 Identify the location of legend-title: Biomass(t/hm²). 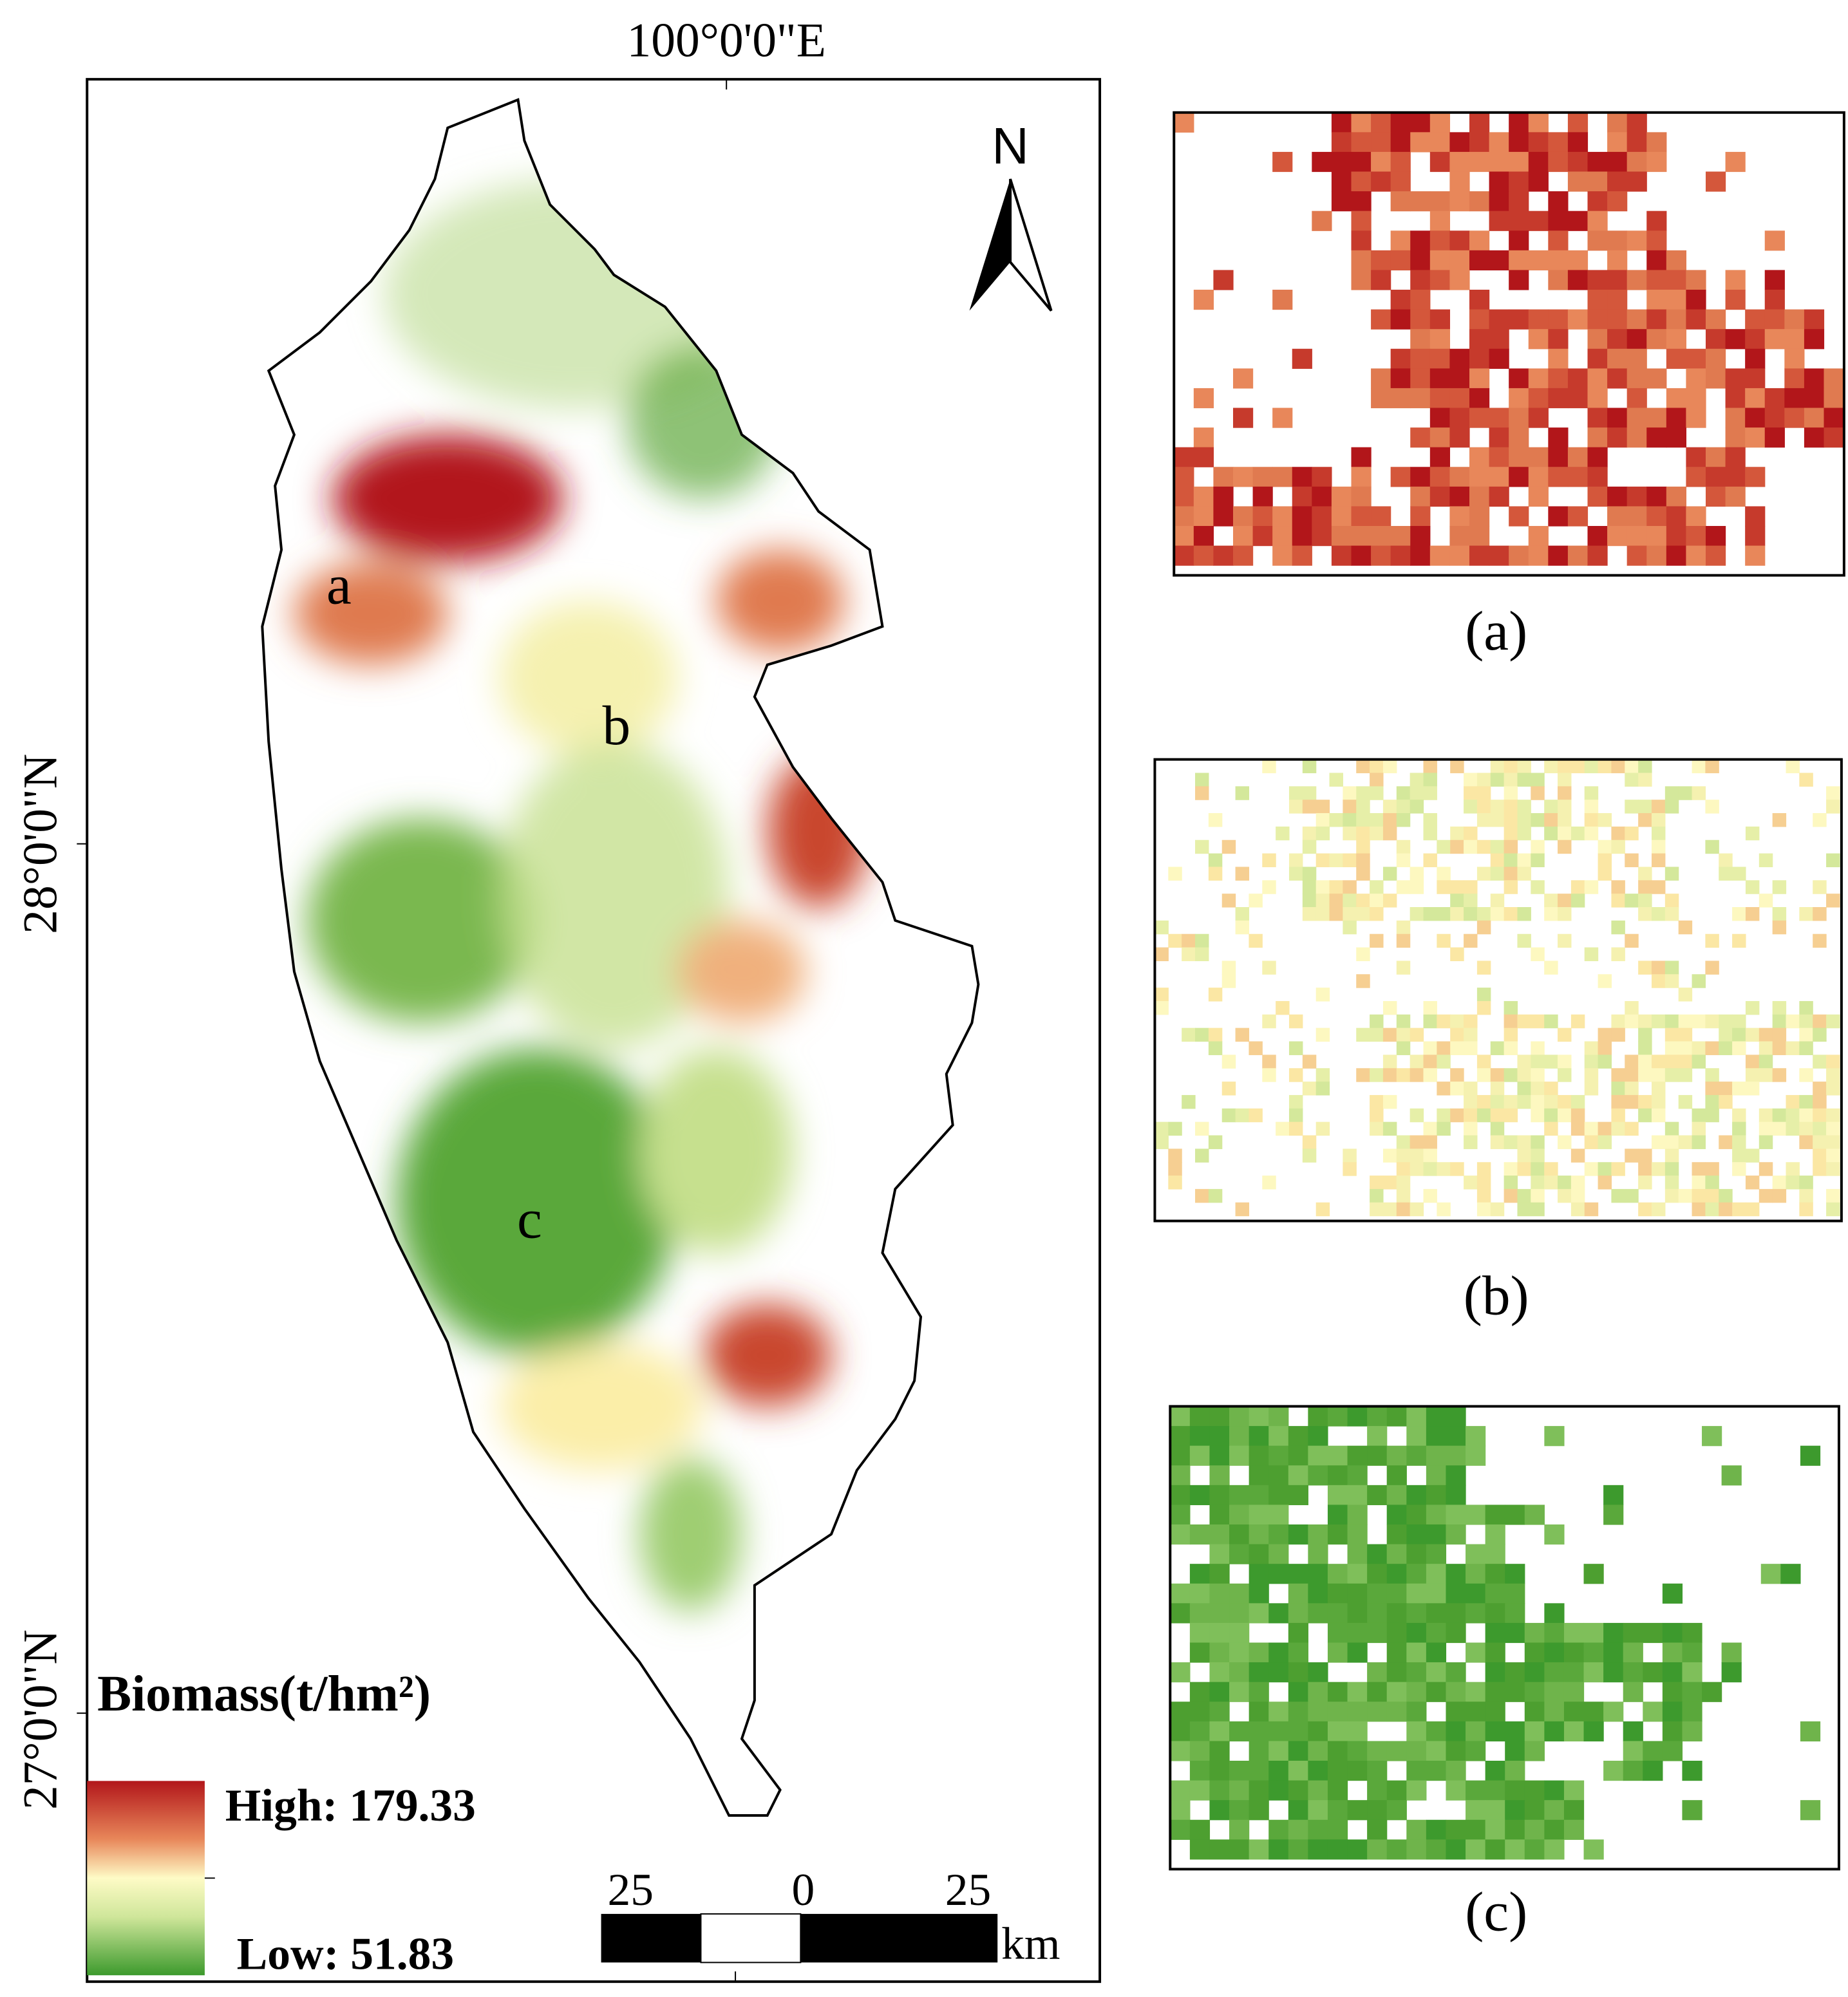
(264, 1694).